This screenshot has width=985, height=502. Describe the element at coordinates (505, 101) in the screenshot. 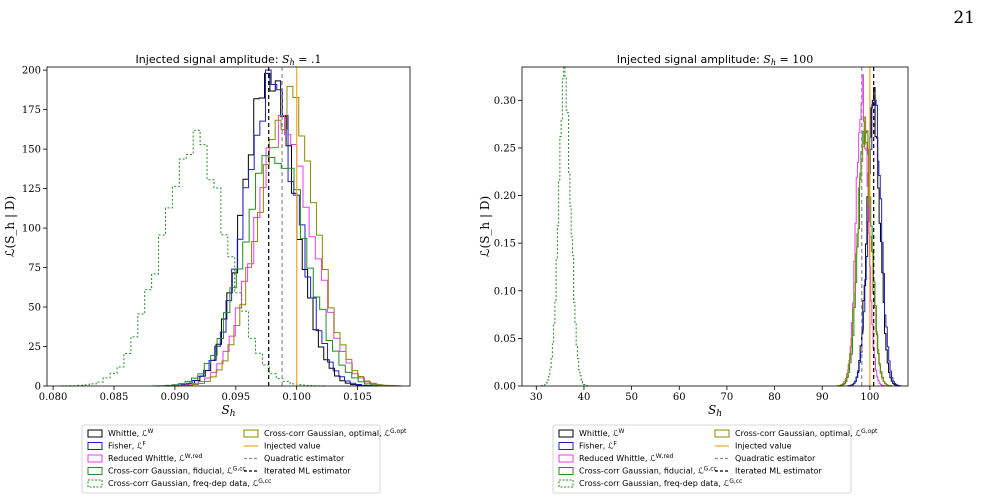

I see `y-tick-label: 0.30` at that location.